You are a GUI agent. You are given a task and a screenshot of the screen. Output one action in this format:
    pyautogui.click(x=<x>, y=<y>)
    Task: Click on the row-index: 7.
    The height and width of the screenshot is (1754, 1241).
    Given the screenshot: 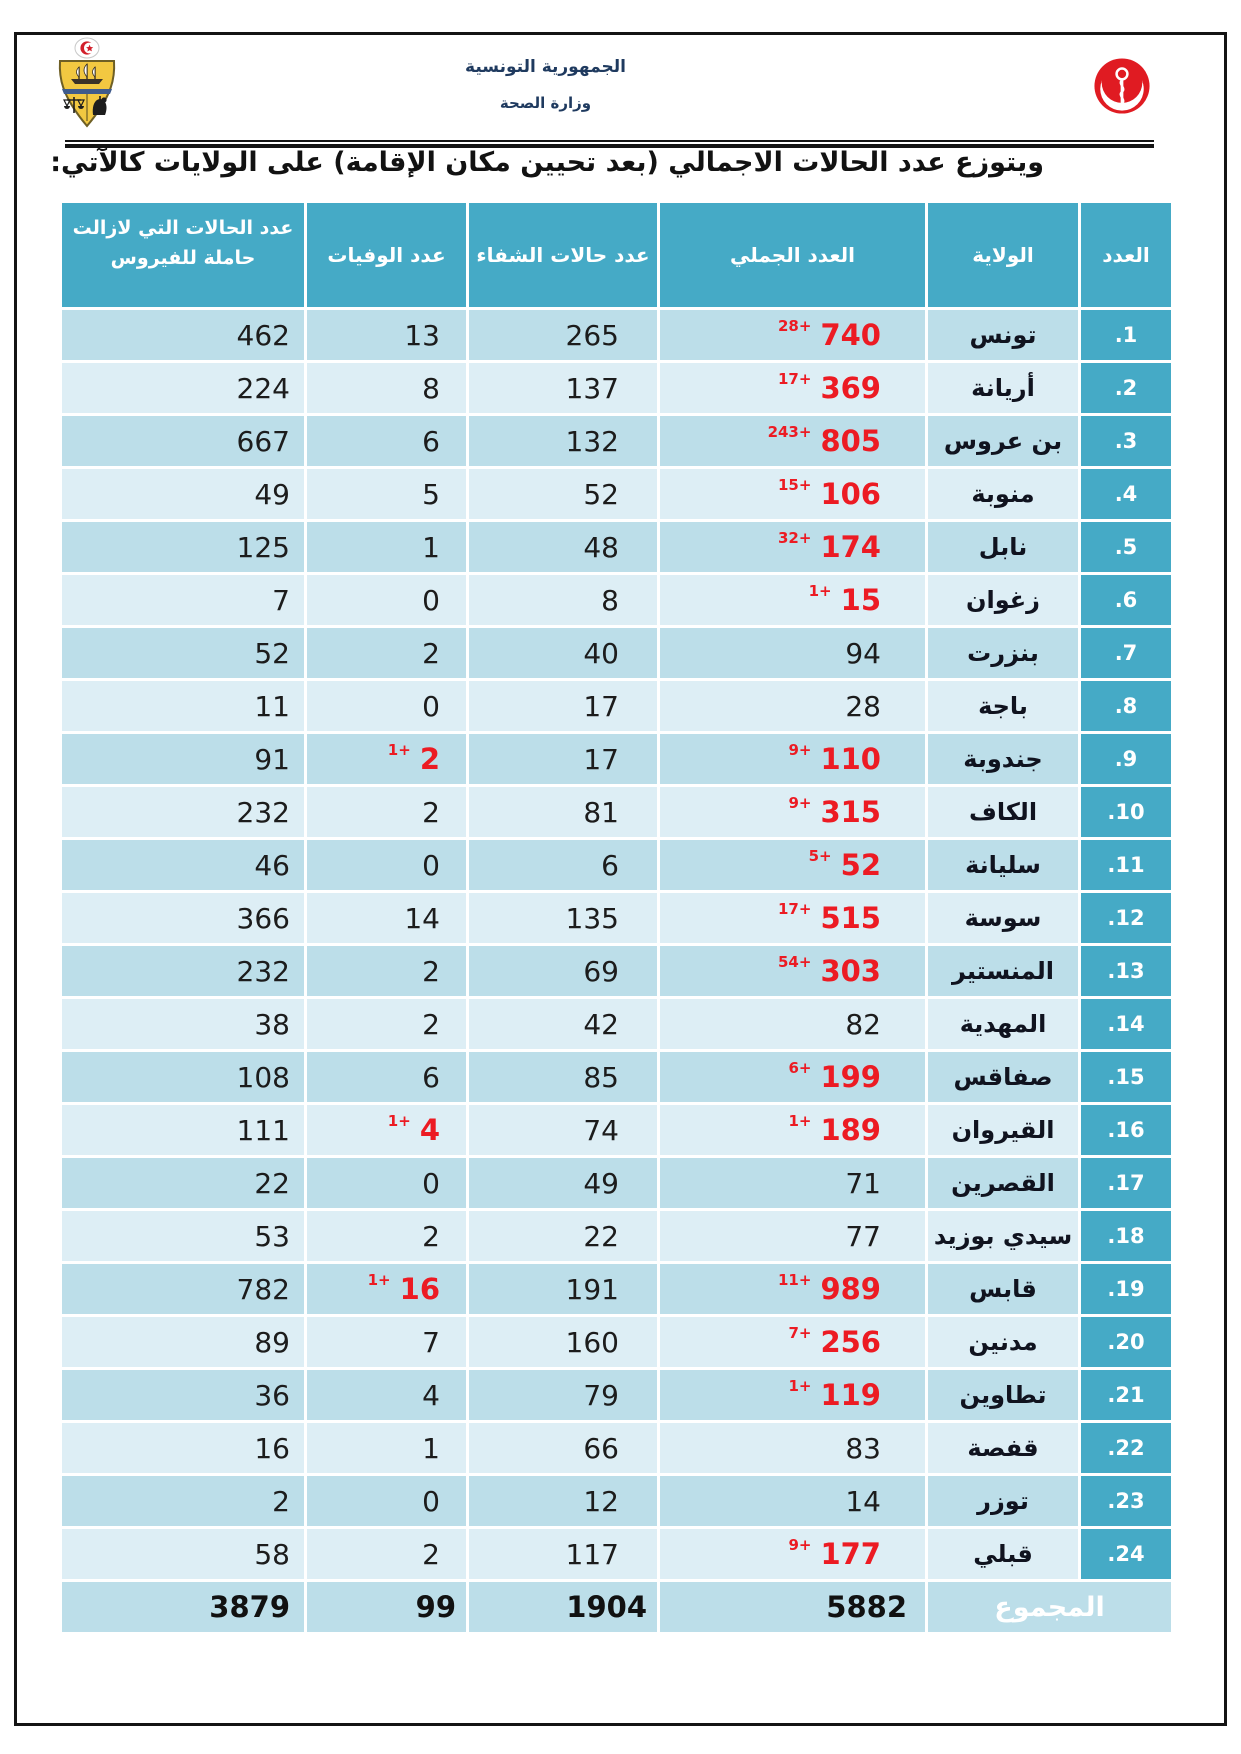 What is the action you would take?
    pyautogui.click(x=1126, y=653)
    